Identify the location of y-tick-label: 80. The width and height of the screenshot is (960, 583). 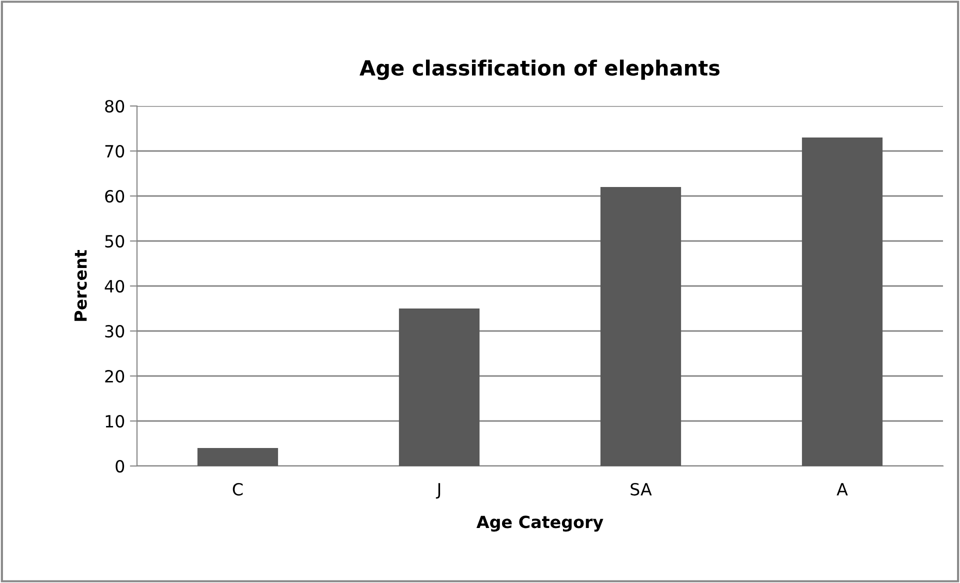
(114, 106).